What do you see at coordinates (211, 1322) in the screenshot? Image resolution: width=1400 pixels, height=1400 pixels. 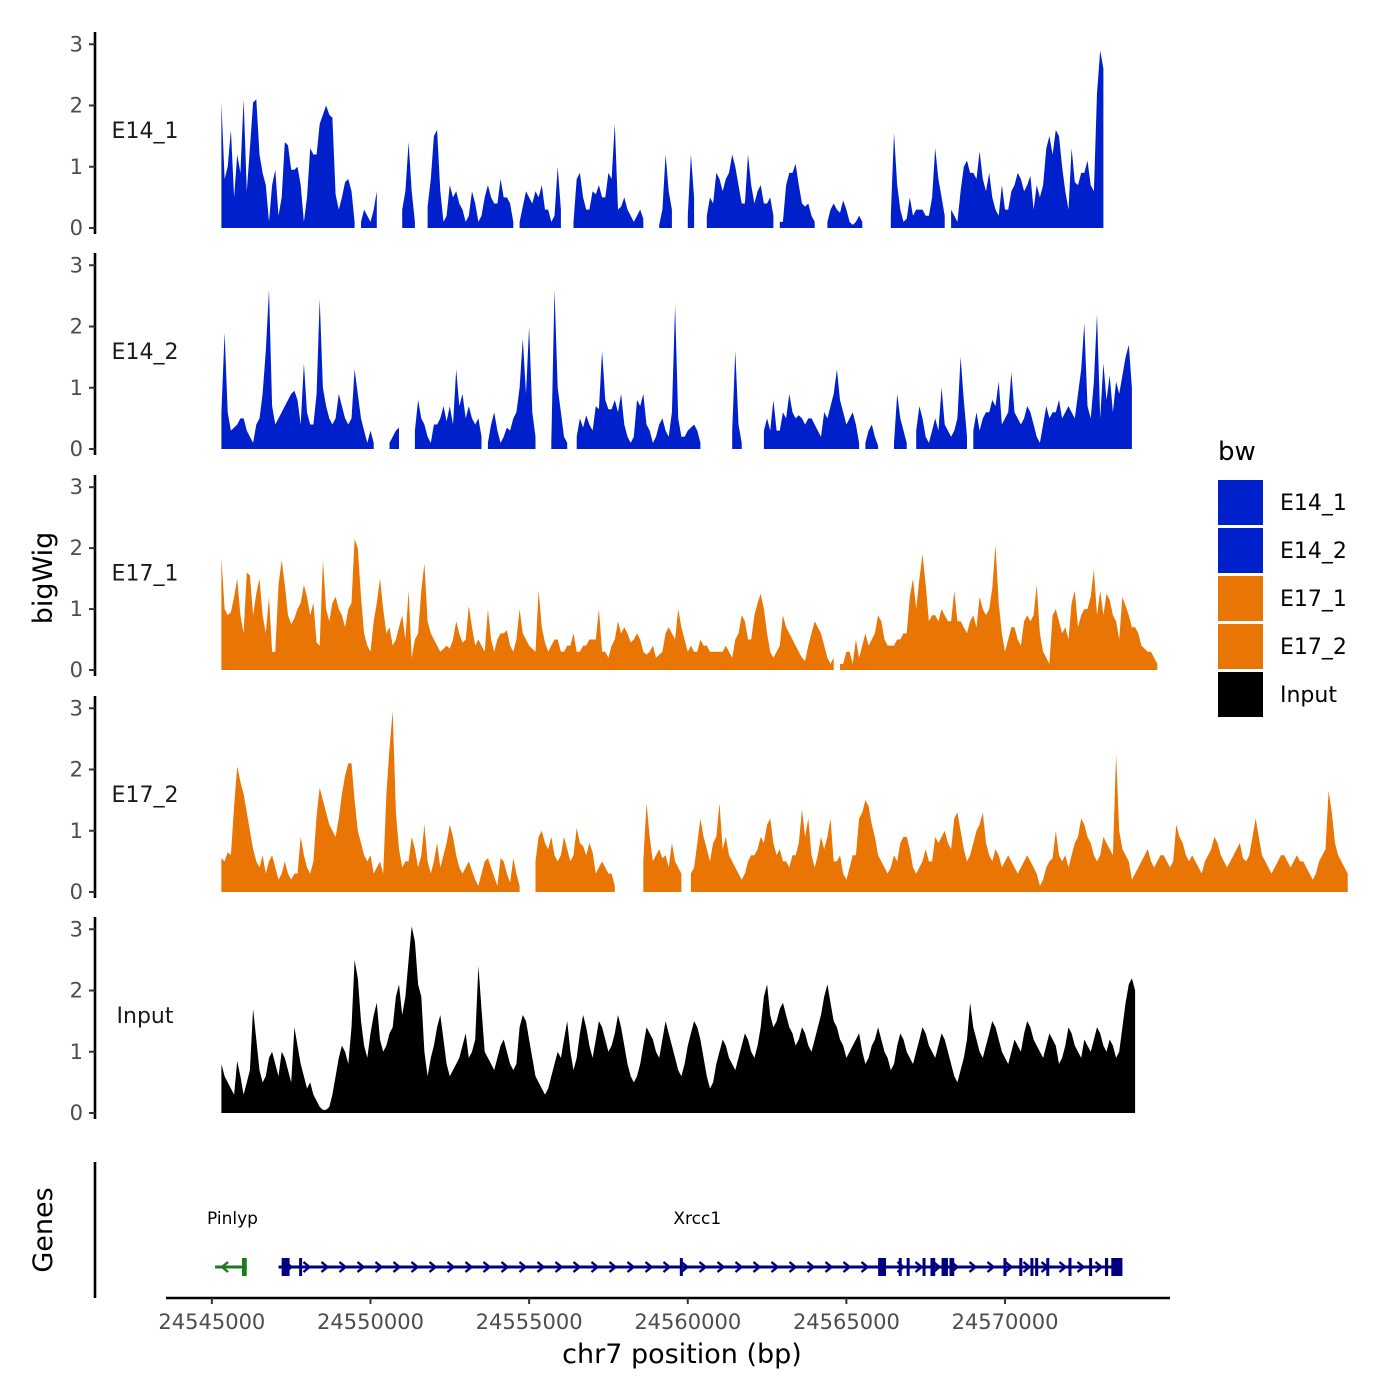 I see `x-tick-label: 24545000` at bounding box center [211, 1322].